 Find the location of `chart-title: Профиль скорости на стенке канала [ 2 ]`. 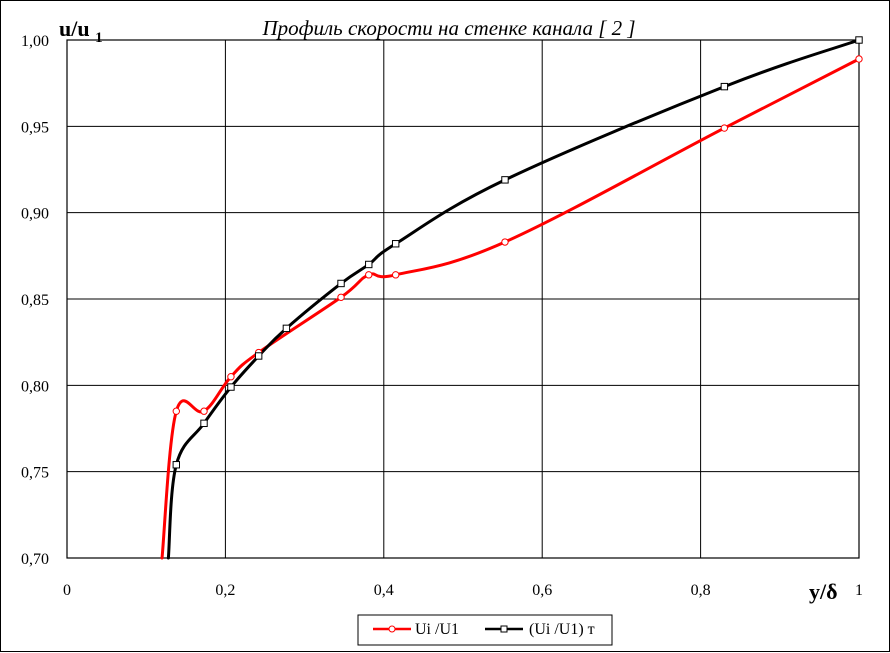

chart-title: Профиль скорости на стенке канала [ 2 ] is located at coordinates (448, 28).